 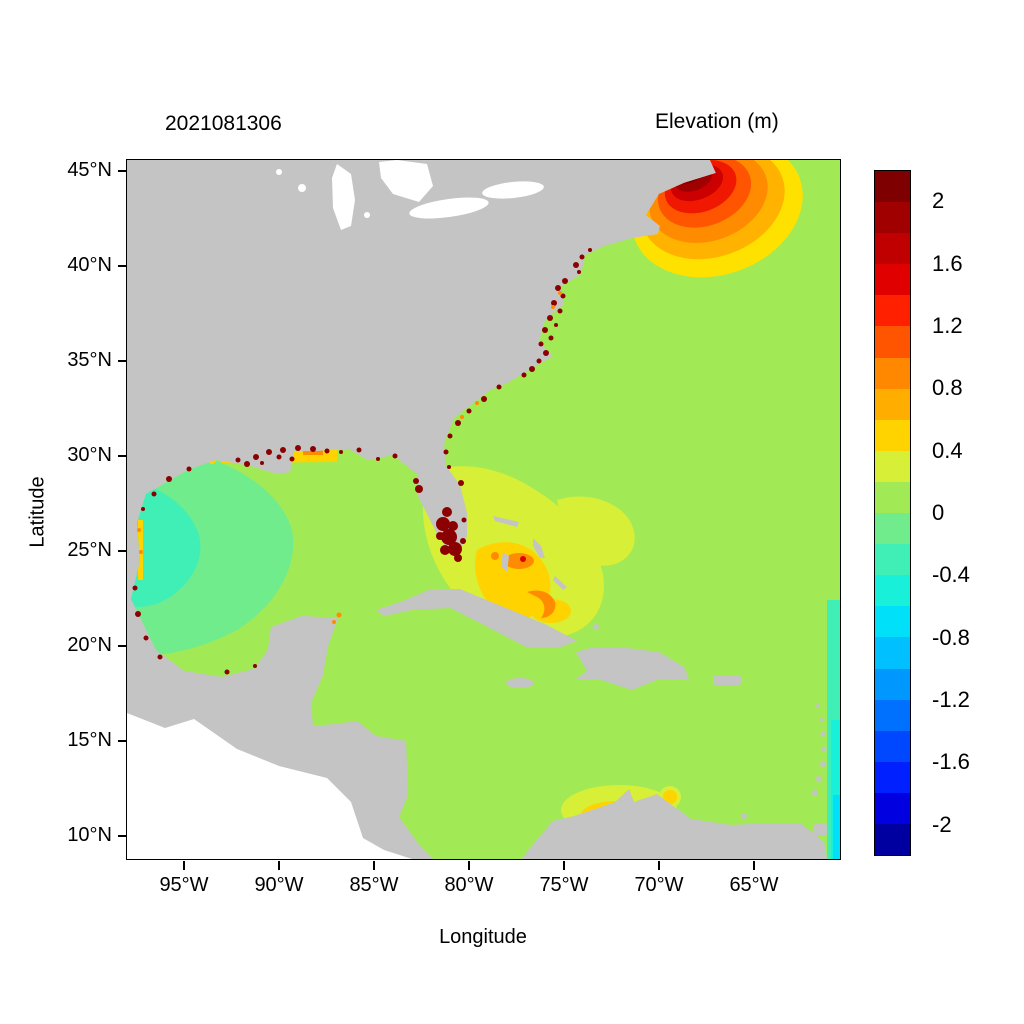 I want to click on x-tick-label: 90°W, so click(x=279, y=885).